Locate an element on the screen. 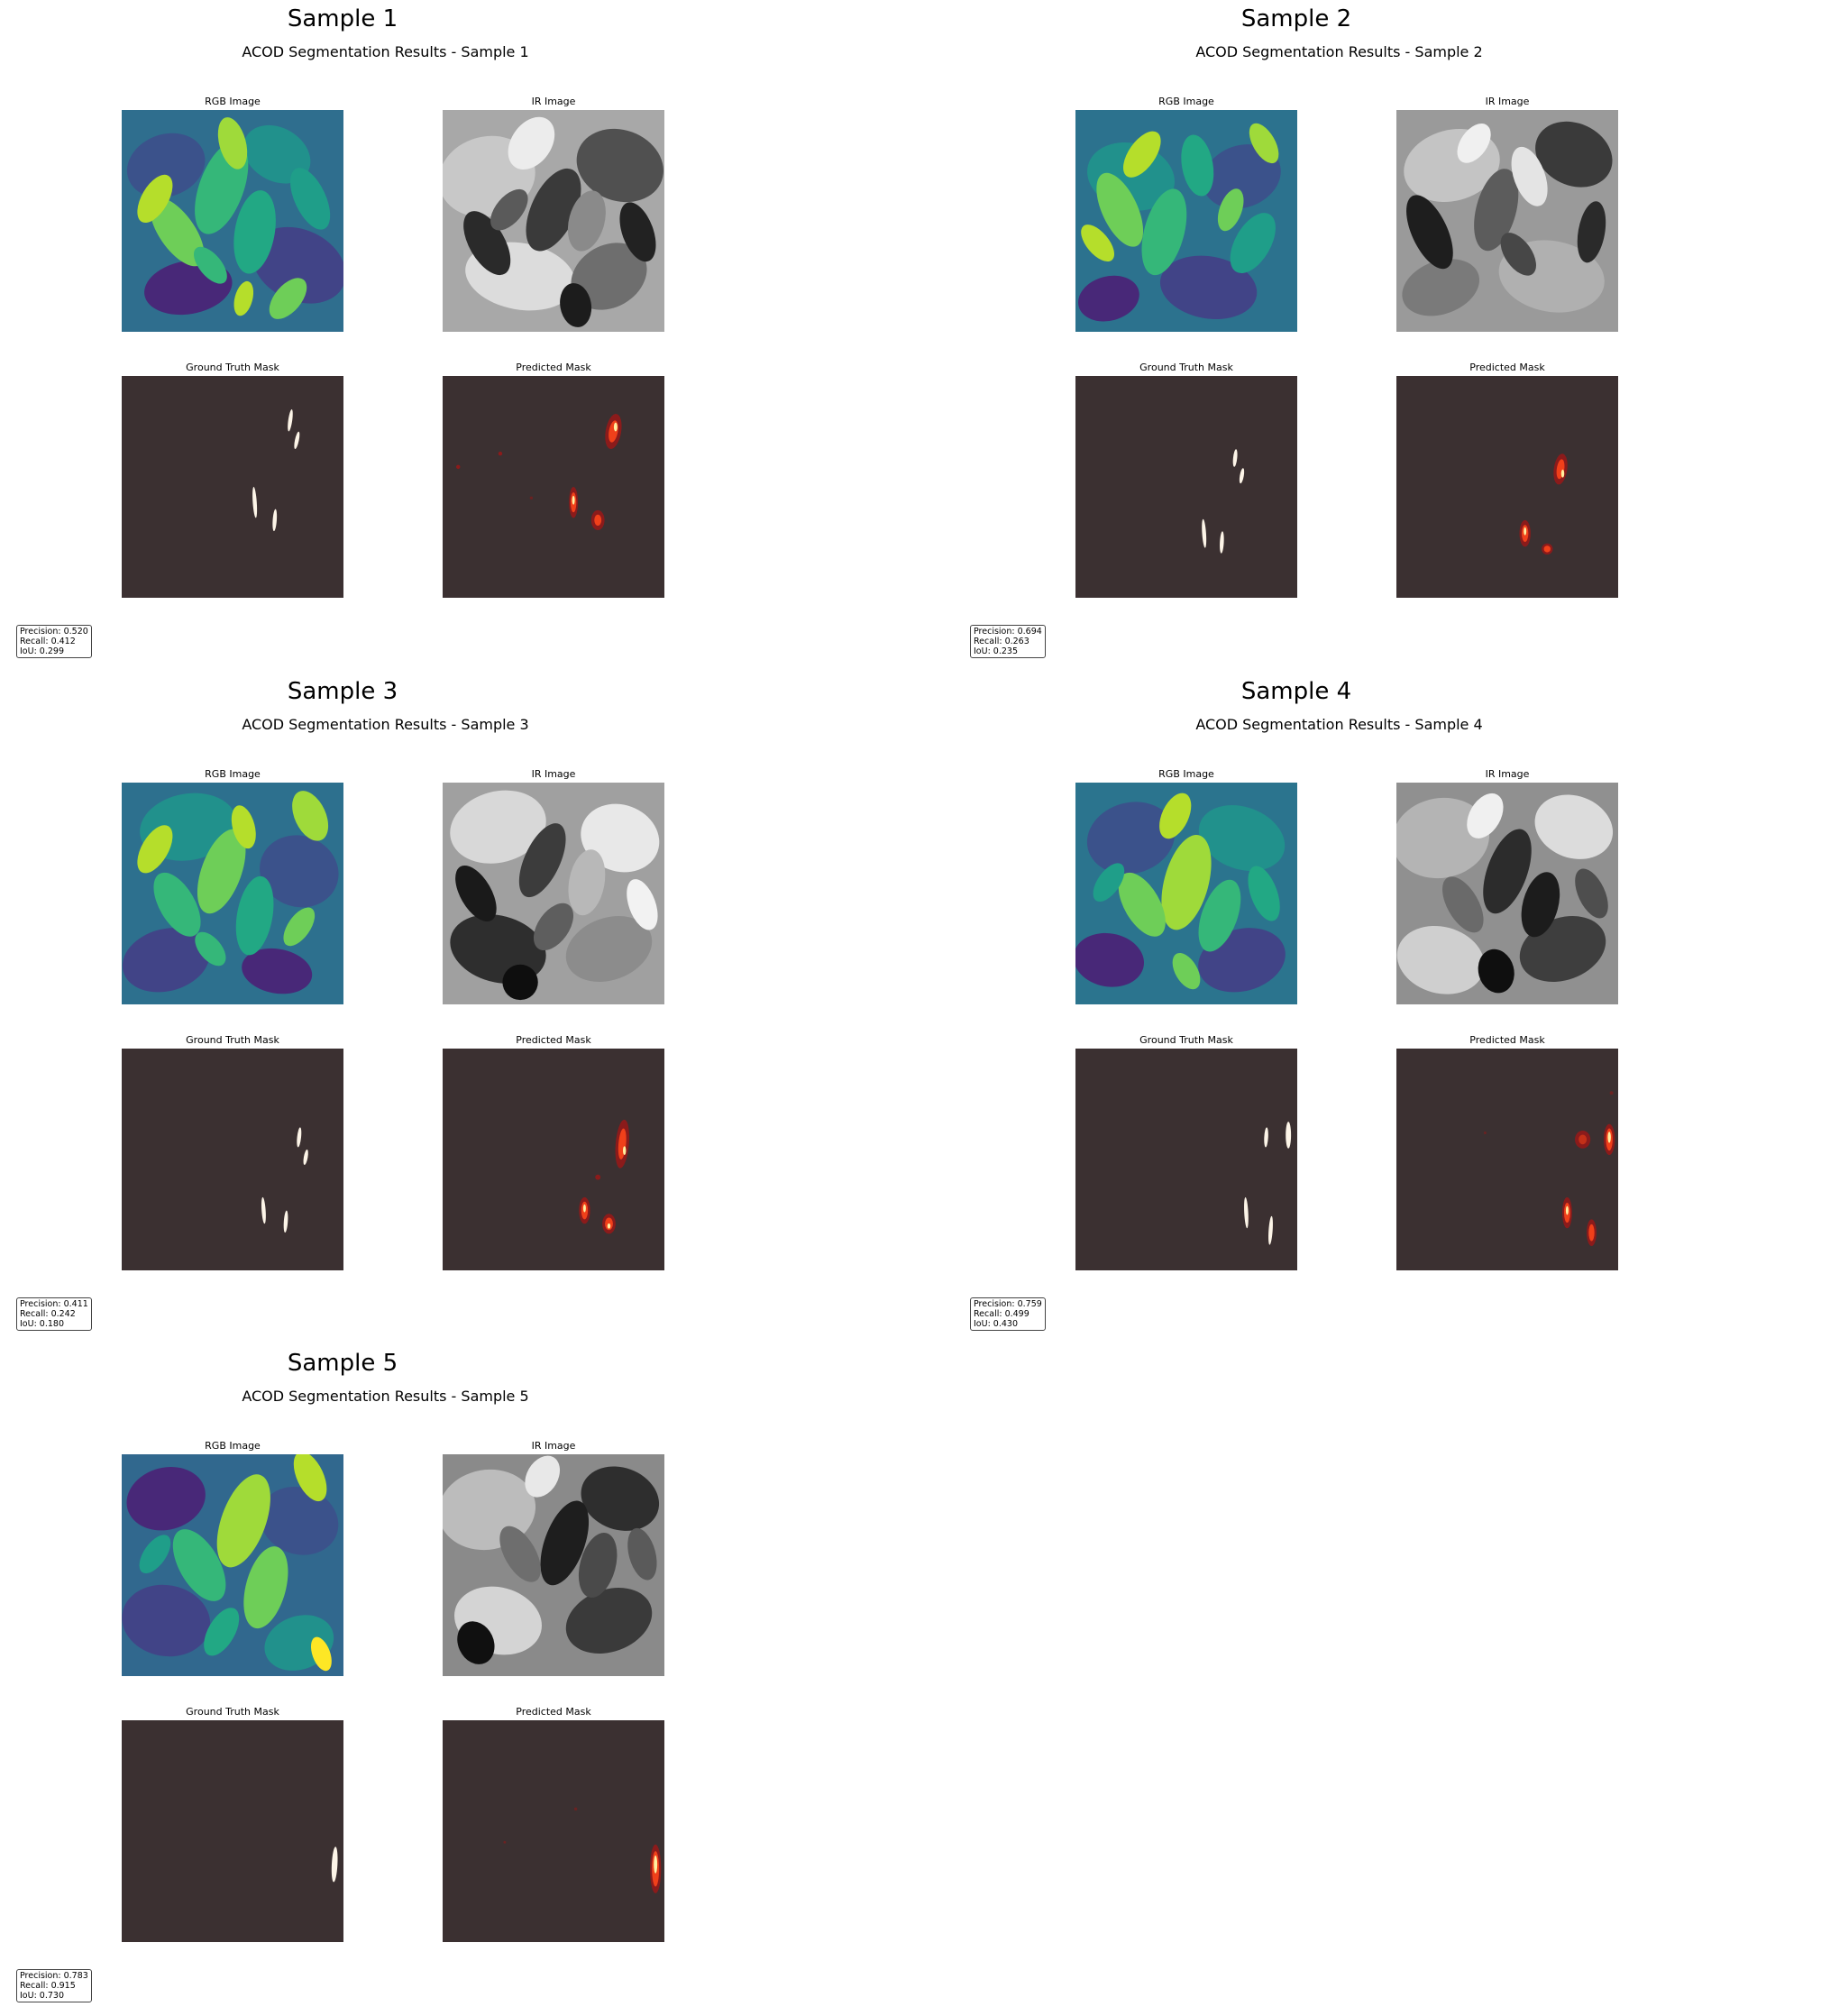 The image size is (1821, 2016). iou-value: IoU: 0.299 is located at coordinates (42, 651).